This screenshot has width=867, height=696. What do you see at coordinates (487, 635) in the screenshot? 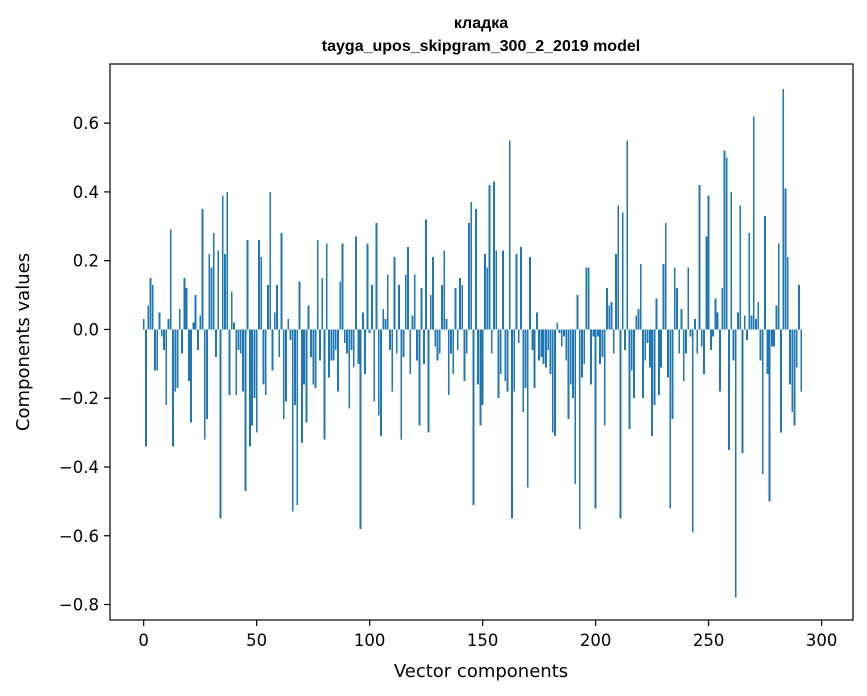
I see `x-axis-ticks: 0 50 100 150 200 250 300` at bounding box center [487, 635].